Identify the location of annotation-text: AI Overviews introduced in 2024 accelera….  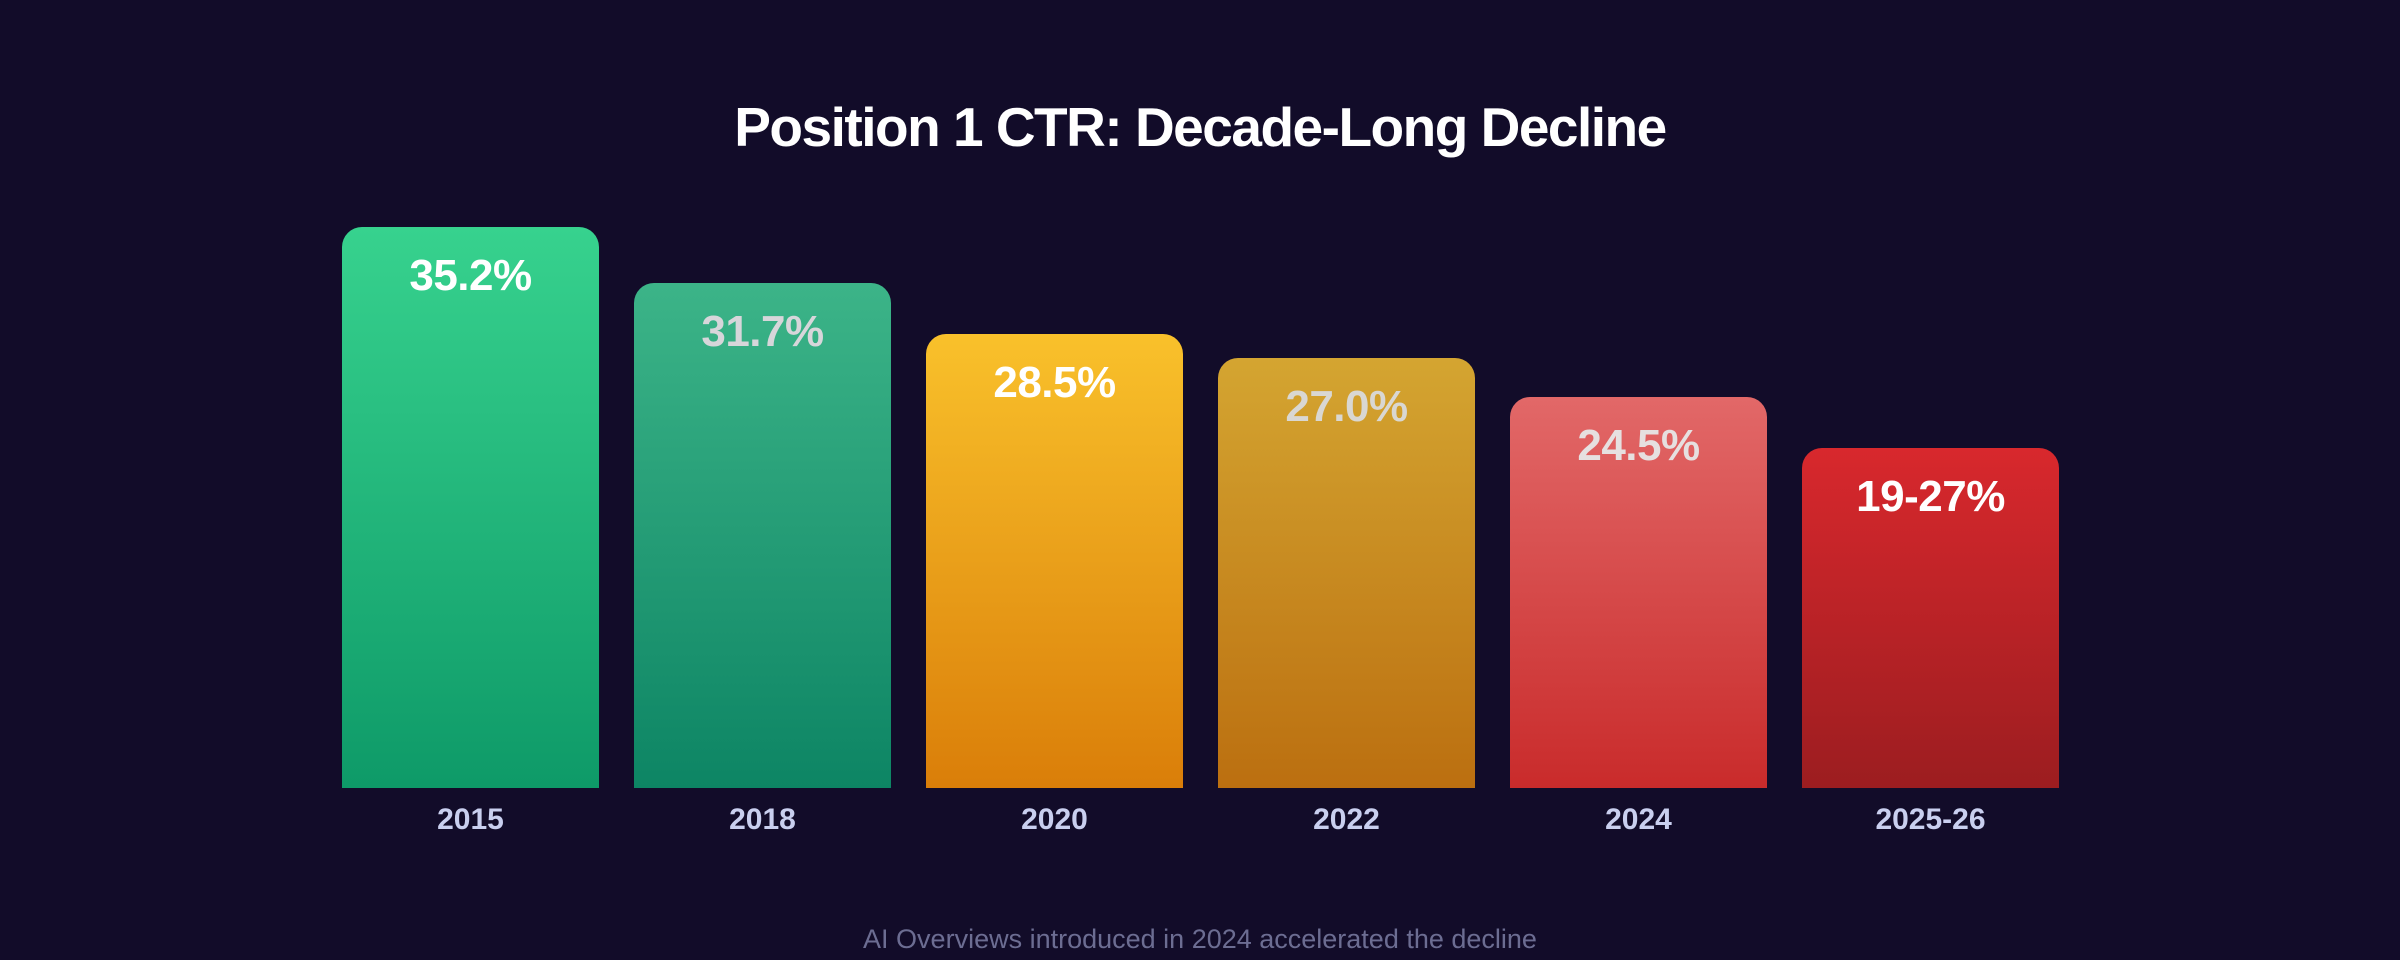
(1200, 939).